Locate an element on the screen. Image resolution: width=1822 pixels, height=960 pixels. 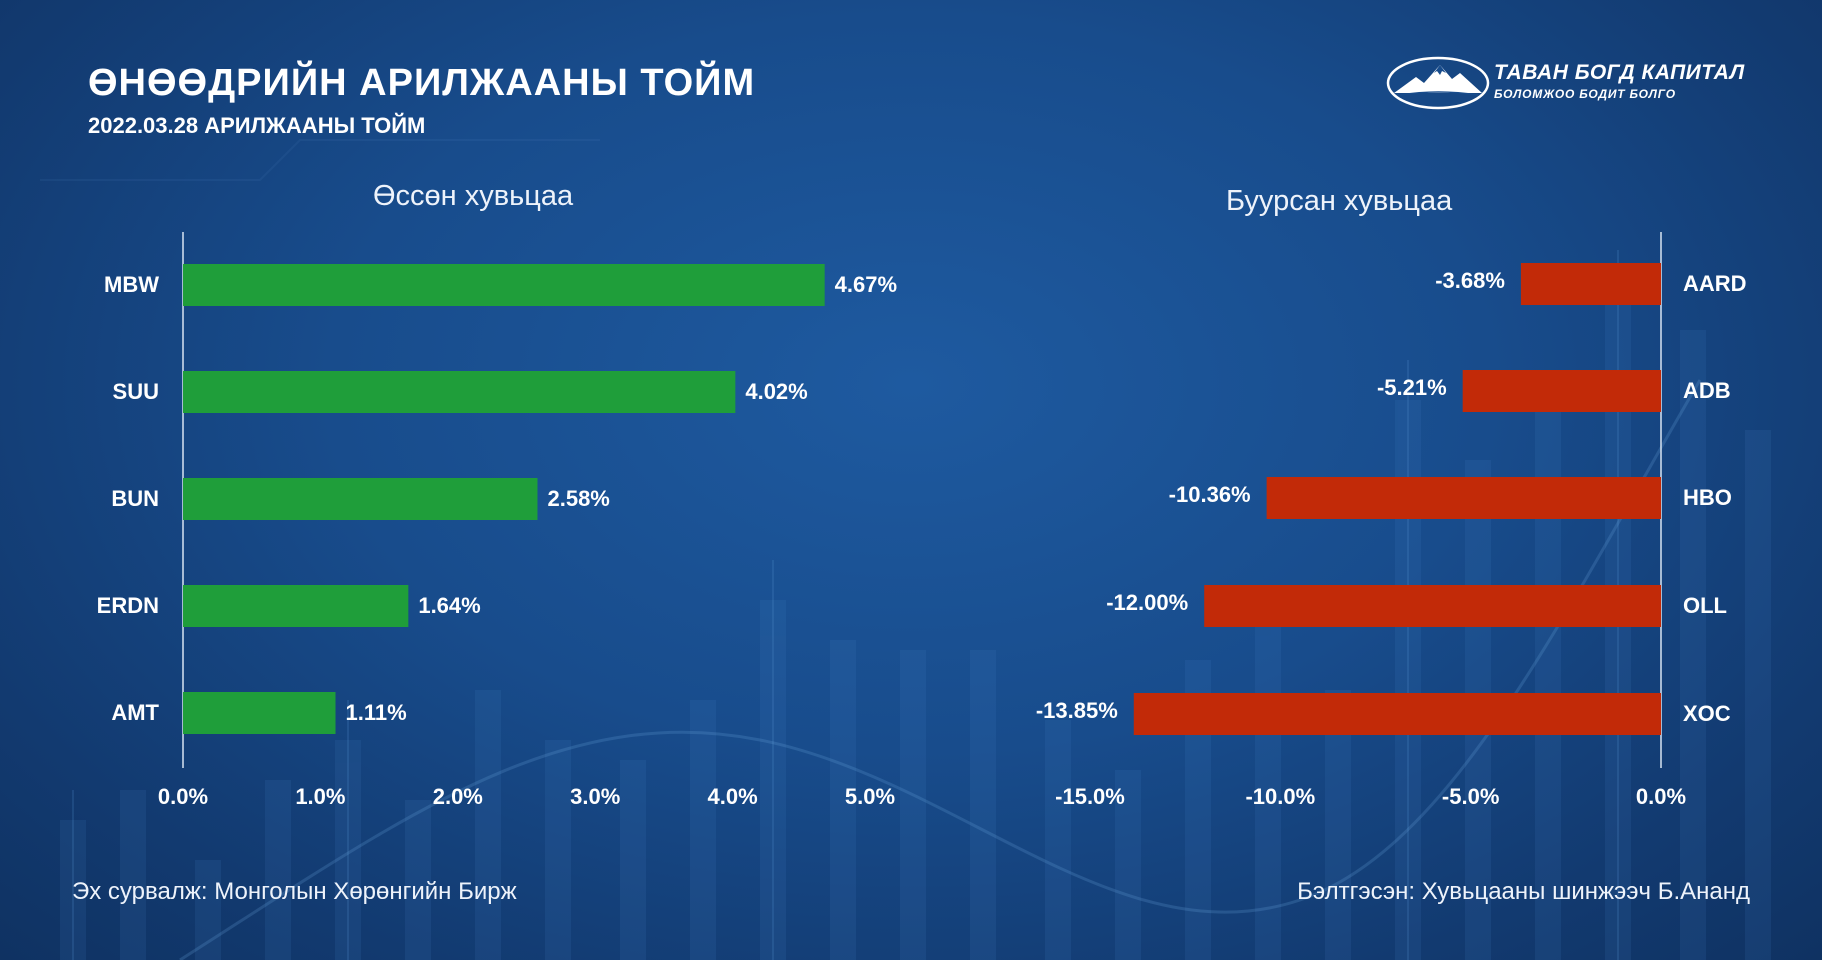
gainer-category-label: ERDN is located at coordinates (128, 605).